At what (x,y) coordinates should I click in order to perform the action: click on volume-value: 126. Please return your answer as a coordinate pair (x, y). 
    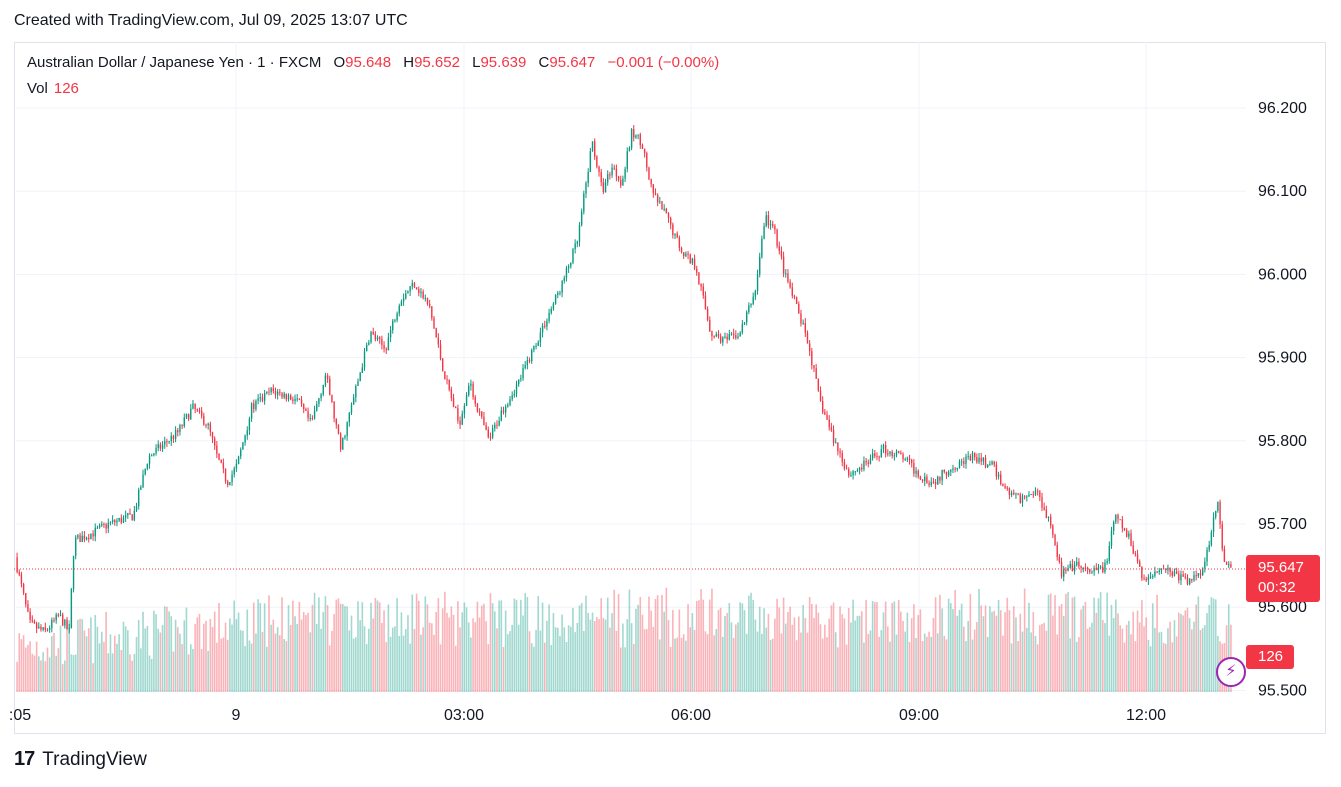
    Looking at the image, I should click on (66, 88).